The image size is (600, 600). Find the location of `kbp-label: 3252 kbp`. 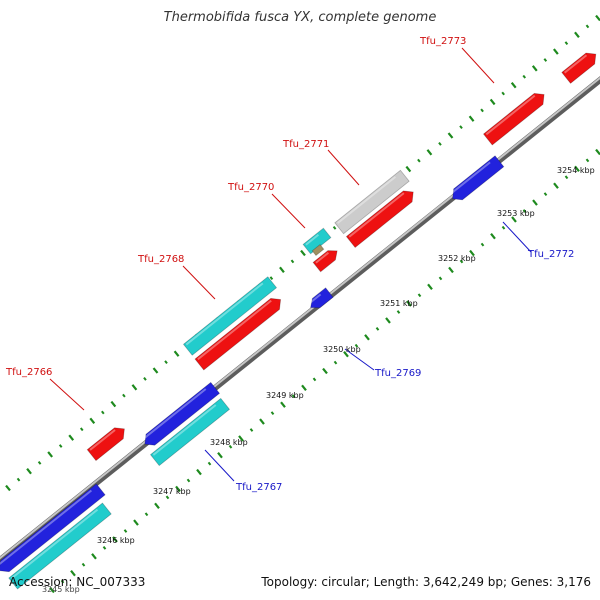

kbp-label: 3252 kbp is located at coordinates (457, 258).